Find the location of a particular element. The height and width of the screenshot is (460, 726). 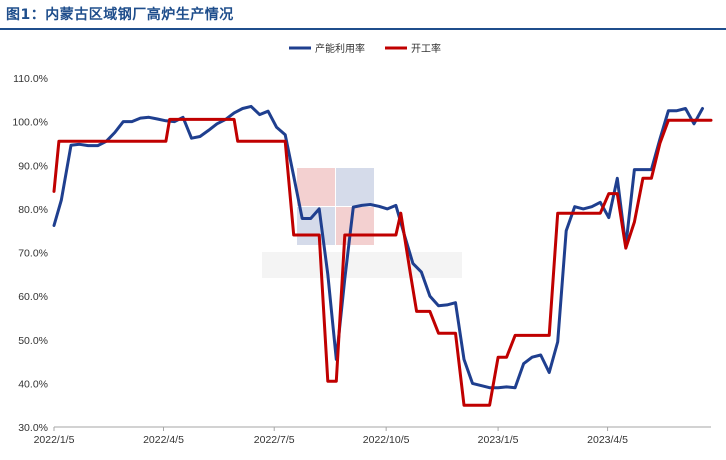

legend: 产能利用率 开工率 is located at coordinates (365, 48).